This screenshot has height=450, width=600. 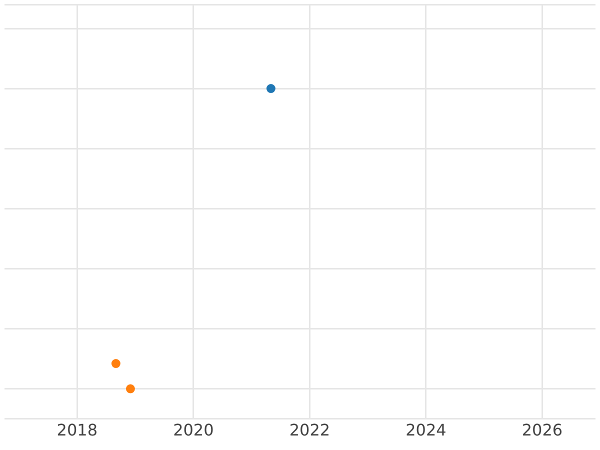 I want to click on x-tick-label: 2022, so click(x=309, y=430).